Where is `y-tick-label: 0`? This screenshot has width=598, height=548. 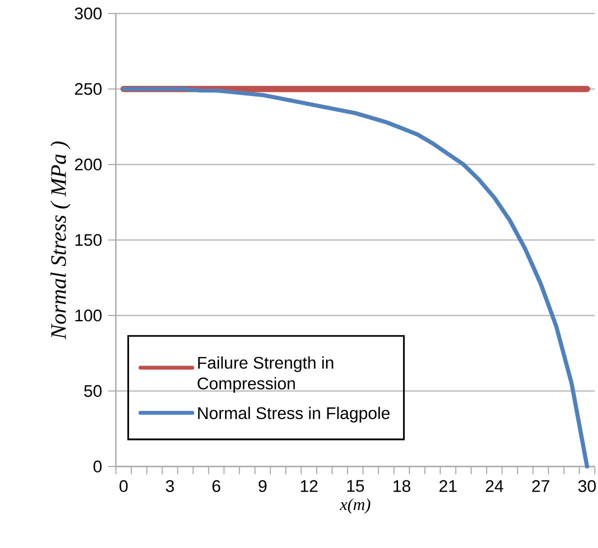 y-tick-label: 0 is located at coordinates (98, 466).